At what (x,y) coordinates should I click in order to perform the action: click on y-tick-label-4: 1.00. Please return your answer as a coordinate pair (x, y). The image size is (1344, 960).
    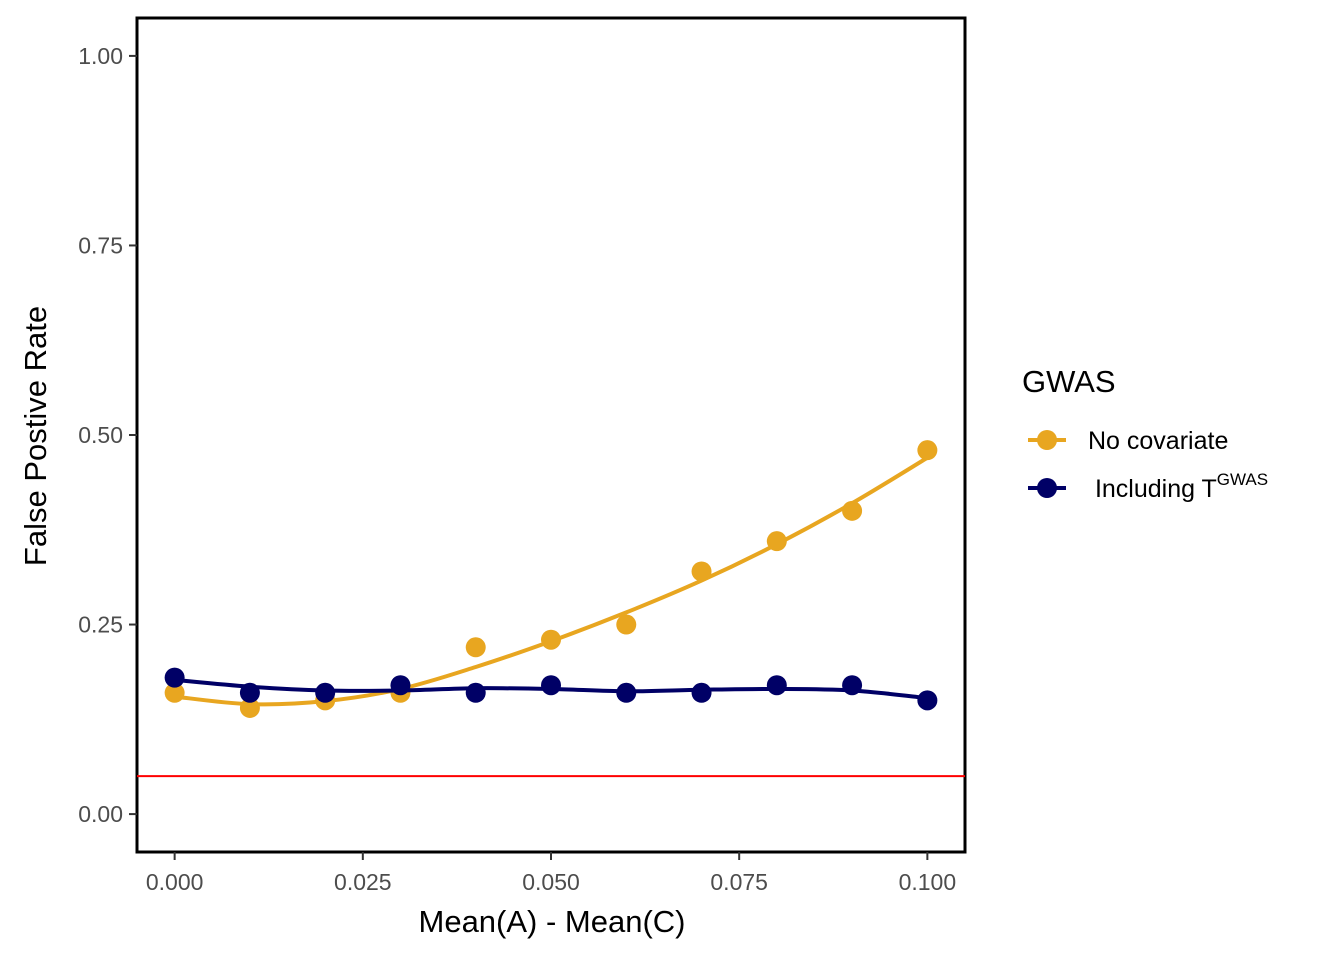
    Looking at the image, I should click on (100, 56).